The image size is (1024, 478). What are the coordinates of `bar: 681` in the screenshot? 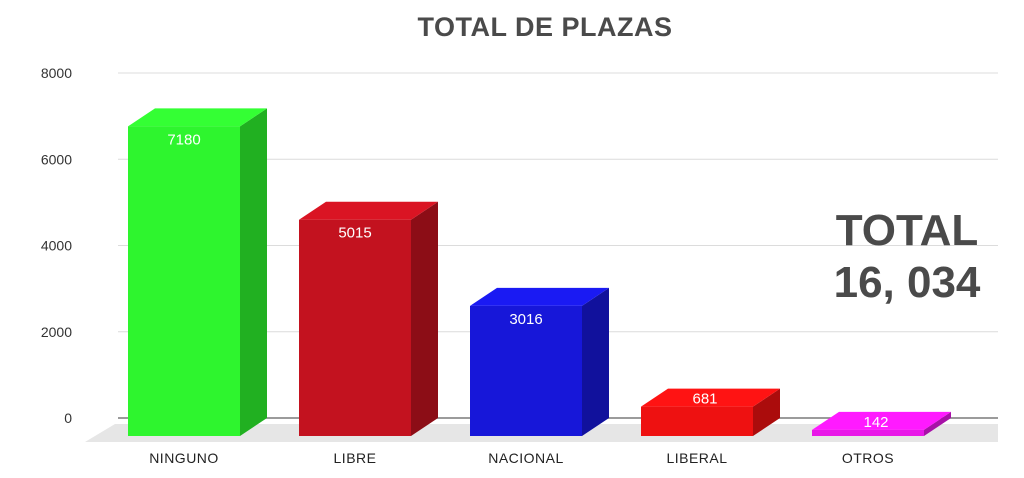 It's located at (710, 412).